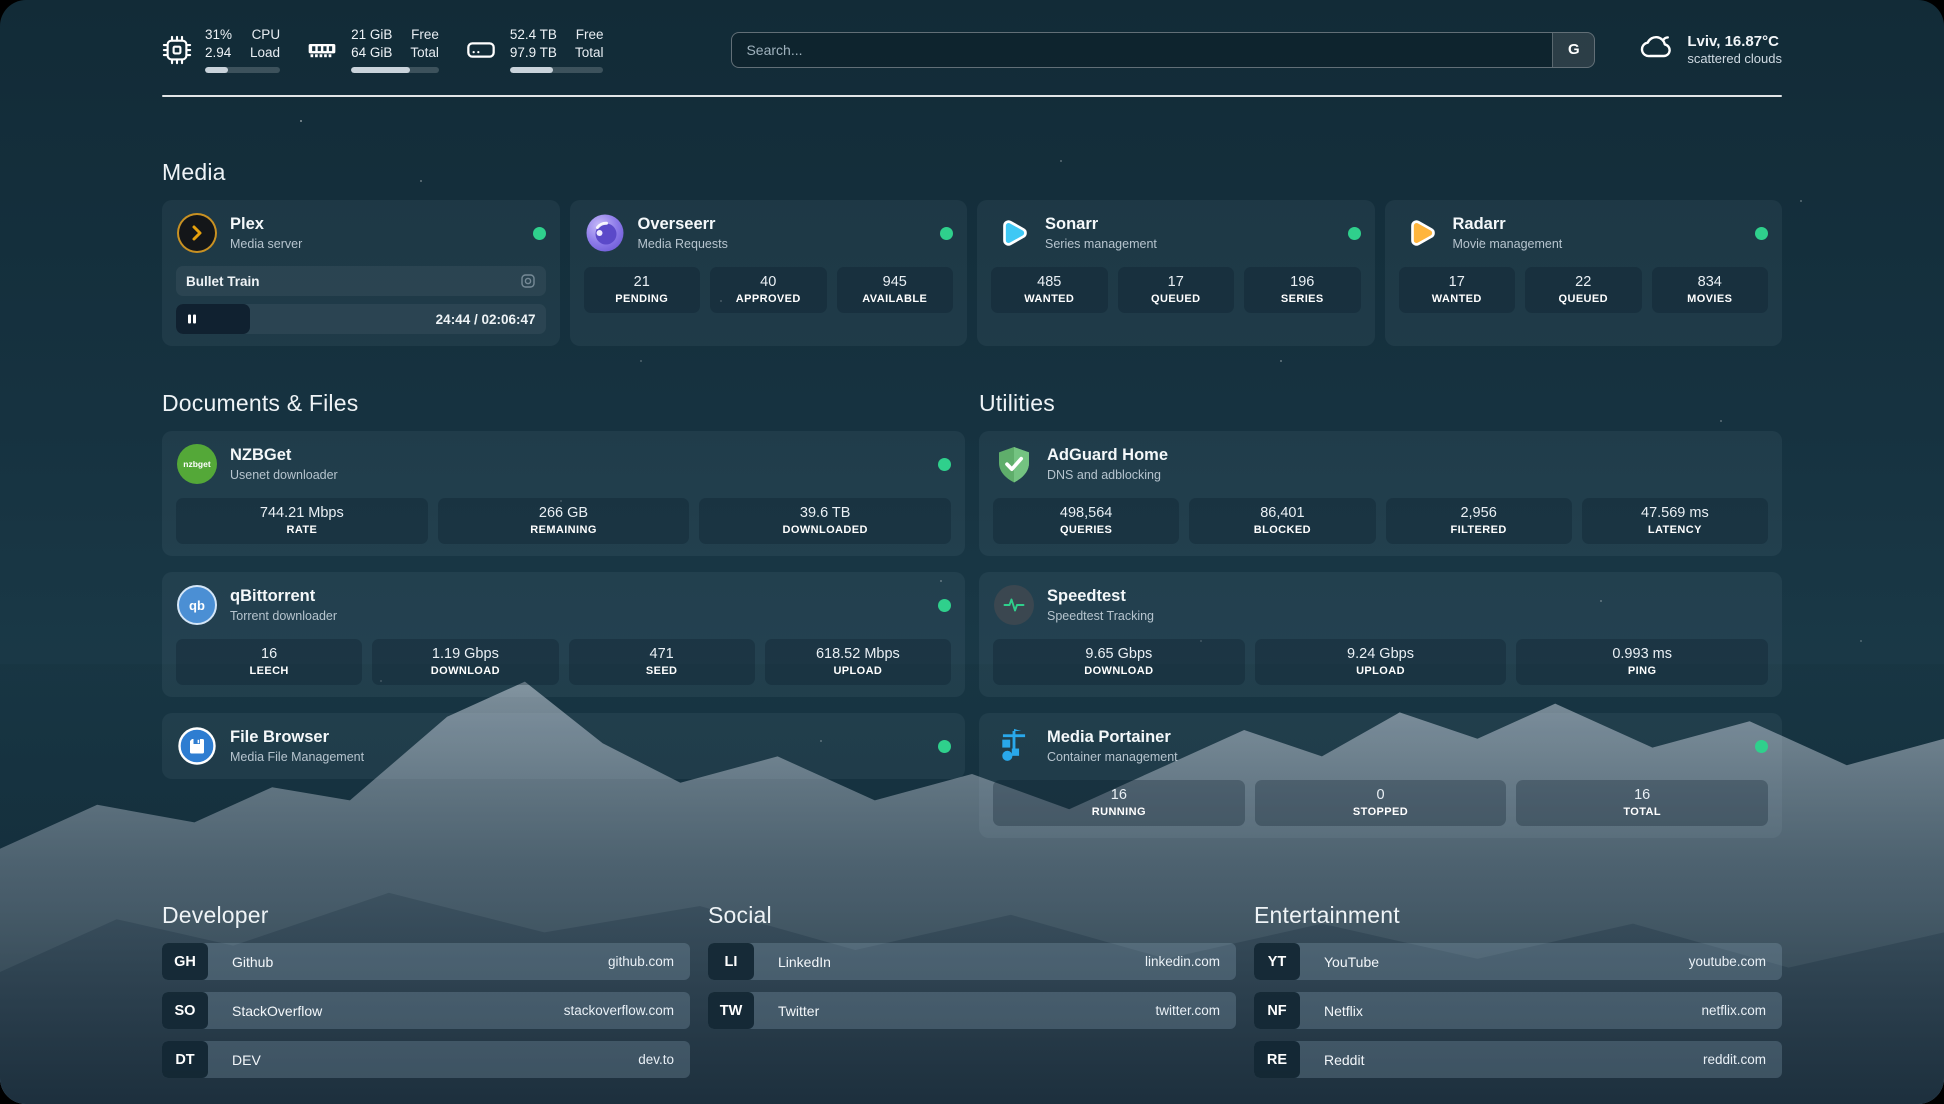 This screenshot has height=1104, width=1944. I want to click on memory-progress-fill, so click(380, 70).